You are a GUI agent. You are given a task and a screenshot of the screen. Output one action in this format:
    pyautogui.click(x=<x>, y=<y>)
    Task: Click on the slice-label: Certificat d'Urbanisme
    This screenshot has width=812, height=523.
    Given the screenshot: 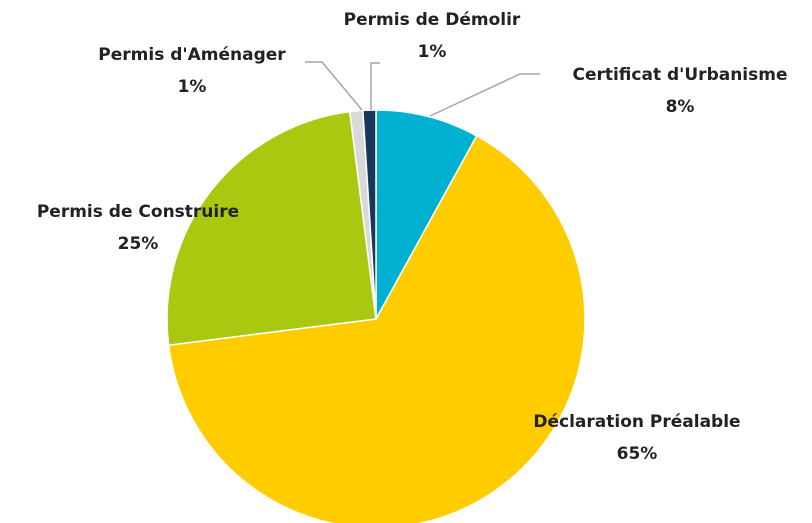 What is the action you would take?
    pyautogui.click(x=679, y=75)
    